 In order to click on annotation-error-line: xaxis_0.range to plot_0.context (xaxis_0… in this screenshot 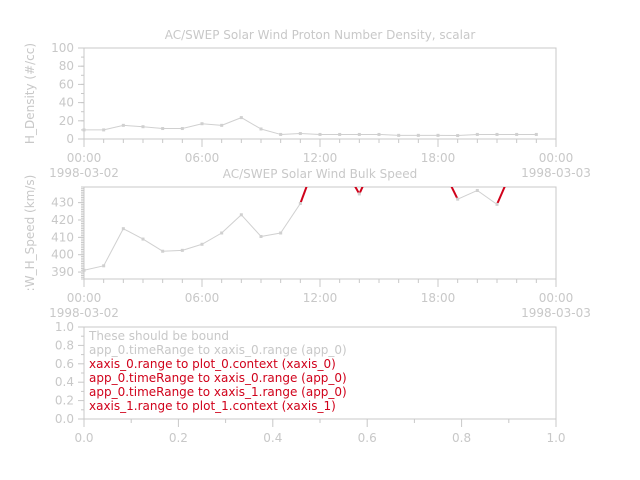, I will do `click(212, 364)`.